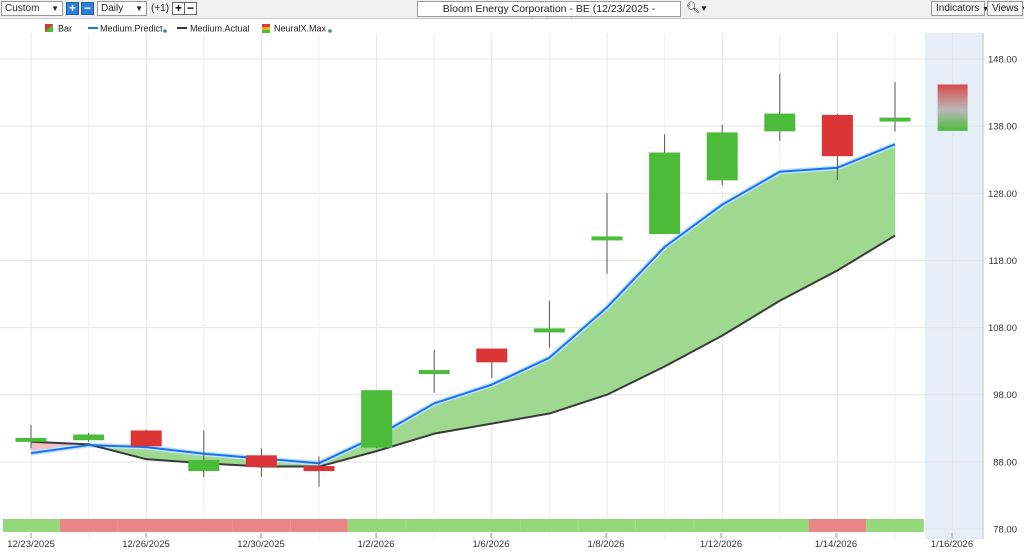 The image size is (1024, 552). Describe the element at coordinates (1002, 194) in the screenshot. I see `y-tick-label: 128.00` at that location.